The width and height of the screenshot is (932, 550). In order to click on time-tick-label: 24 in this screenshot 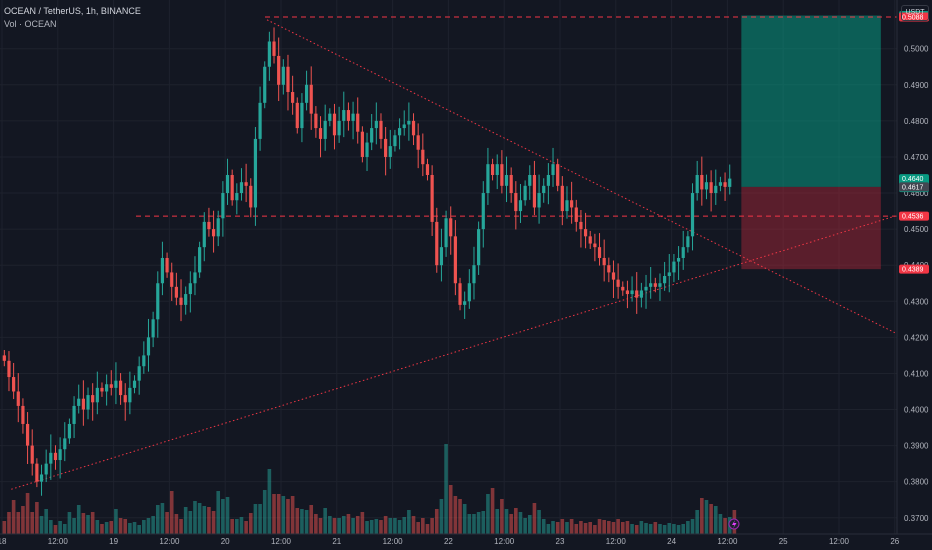, I will do `click(671, 541)`.